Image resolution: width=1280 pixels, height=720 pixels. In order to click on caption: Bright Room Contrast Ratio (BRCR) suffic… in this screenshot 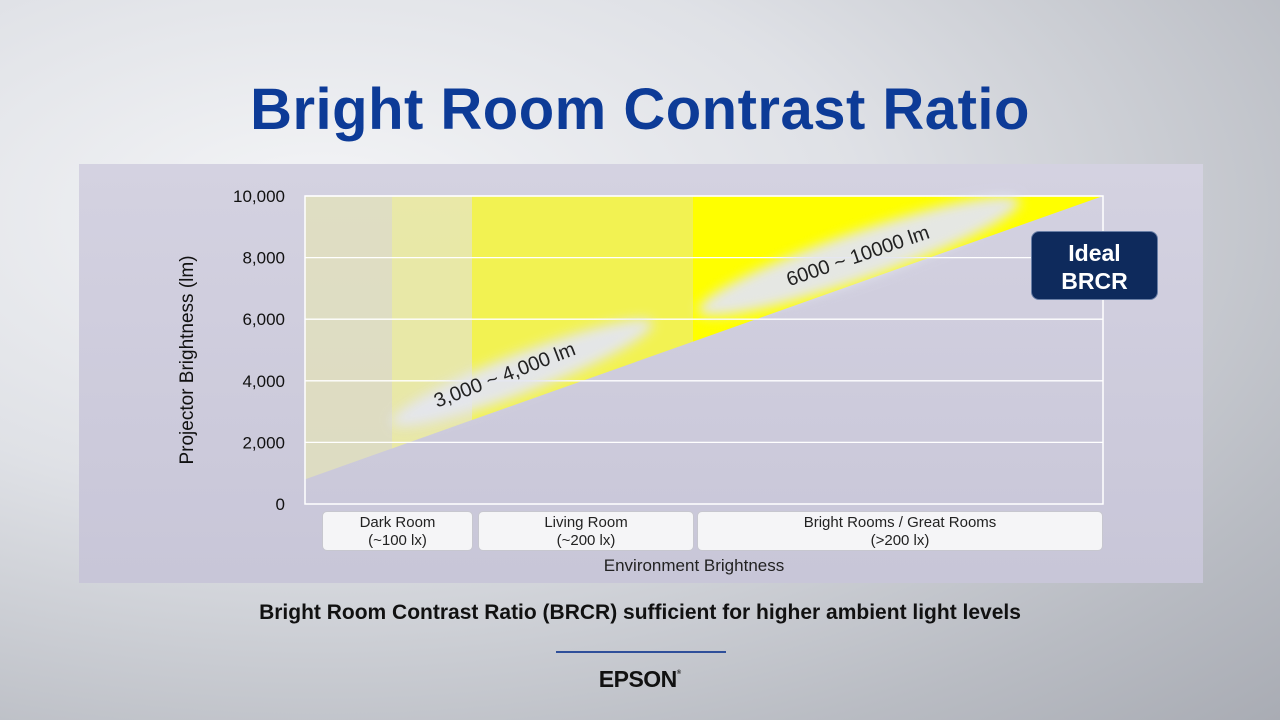, I will do `click(640, 612)`.